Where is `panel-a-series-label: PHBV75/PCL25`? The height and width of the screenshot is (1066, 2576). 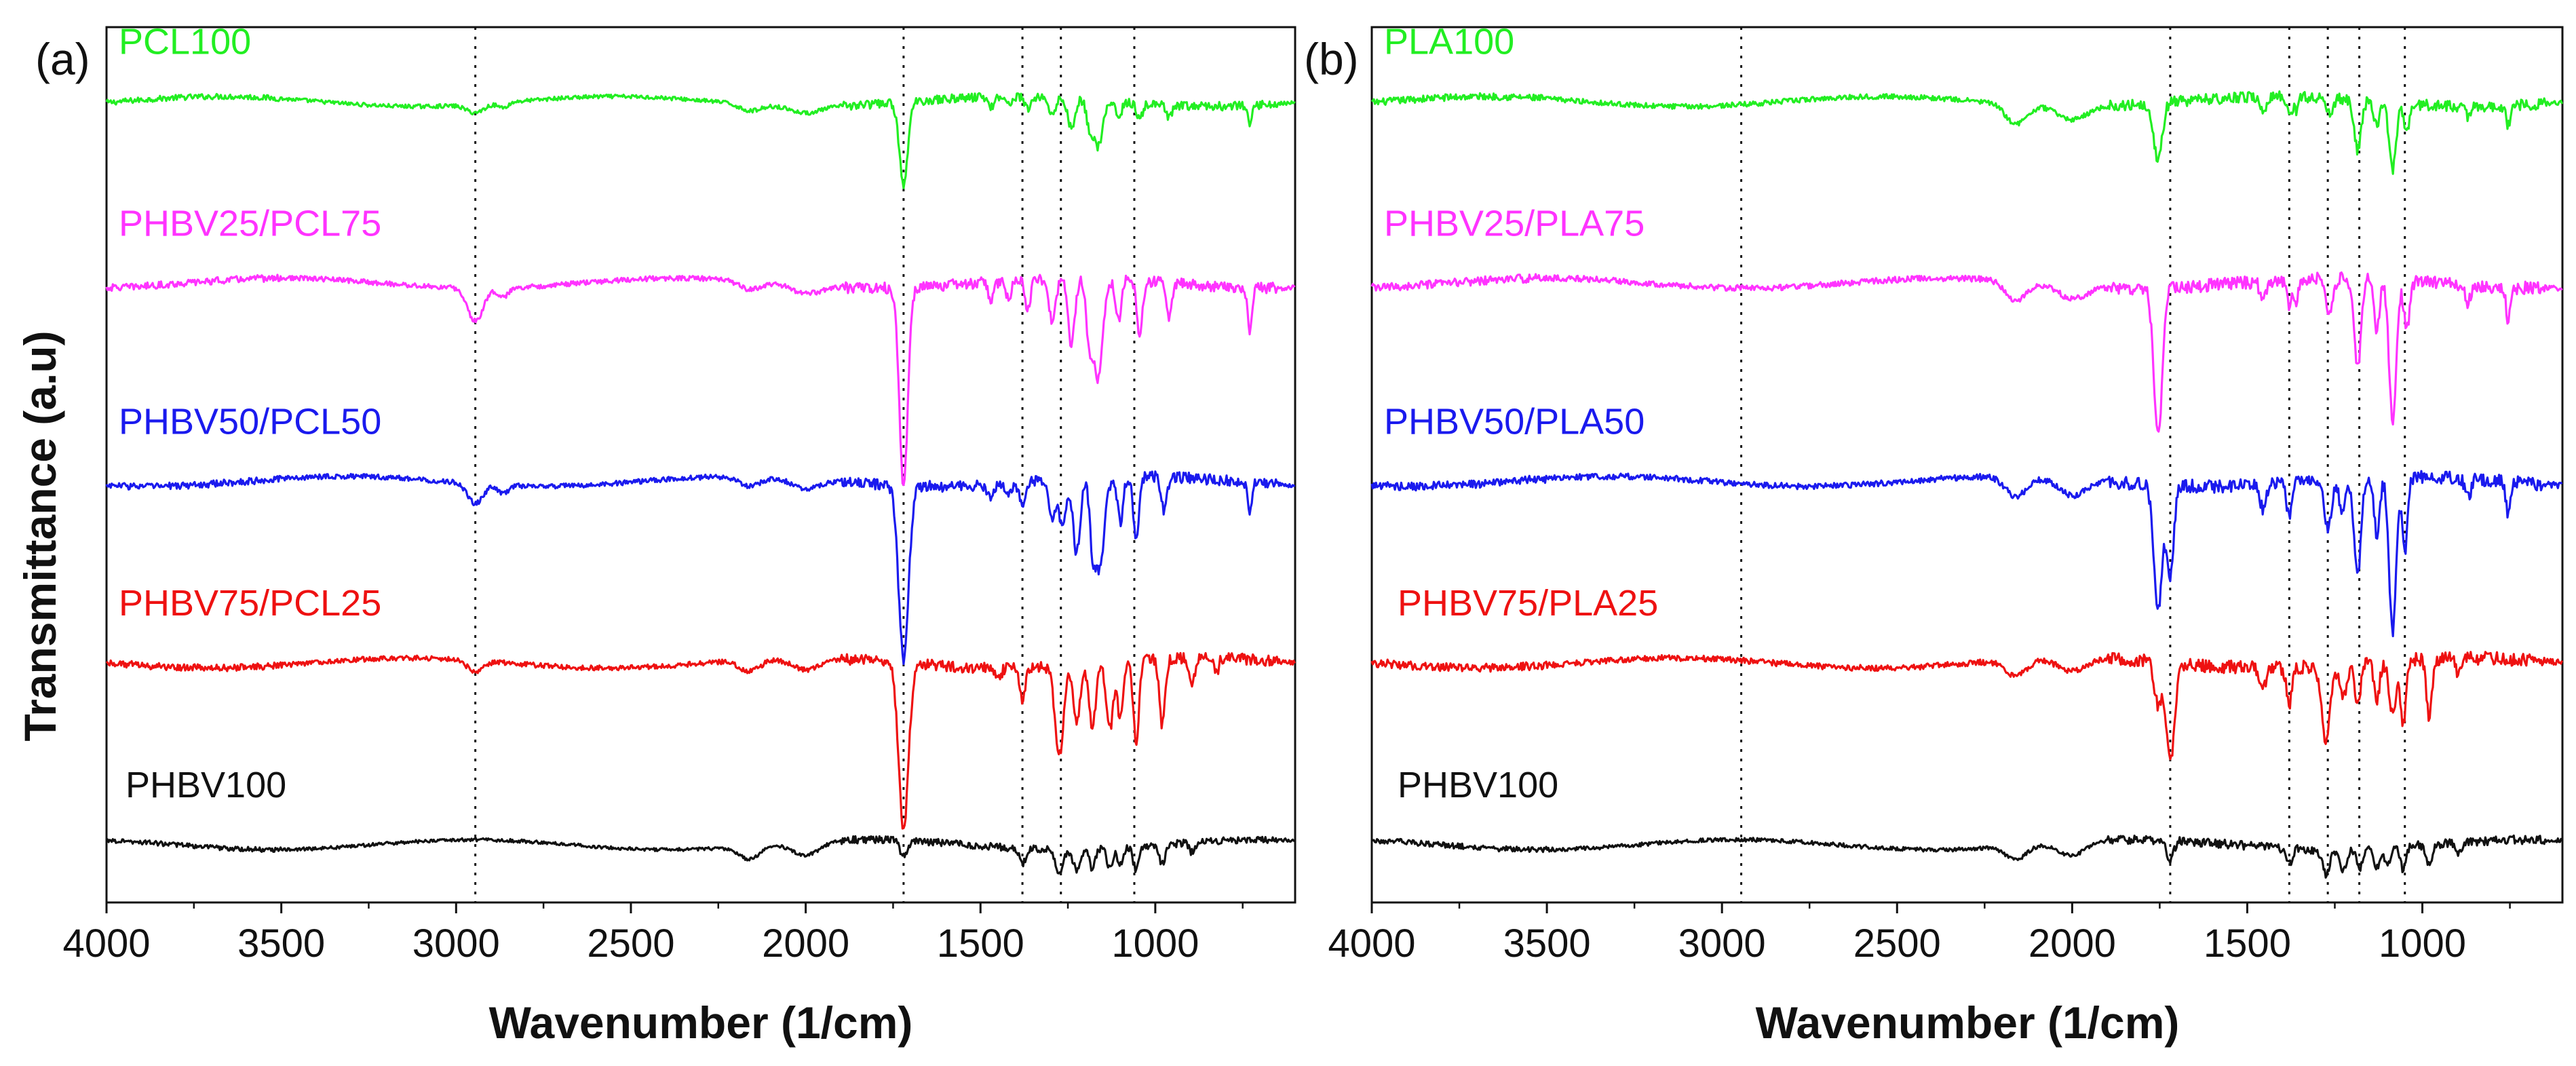 panel-a-series-label: PHBV75/PCL25 is located at coordinates (250, 603).